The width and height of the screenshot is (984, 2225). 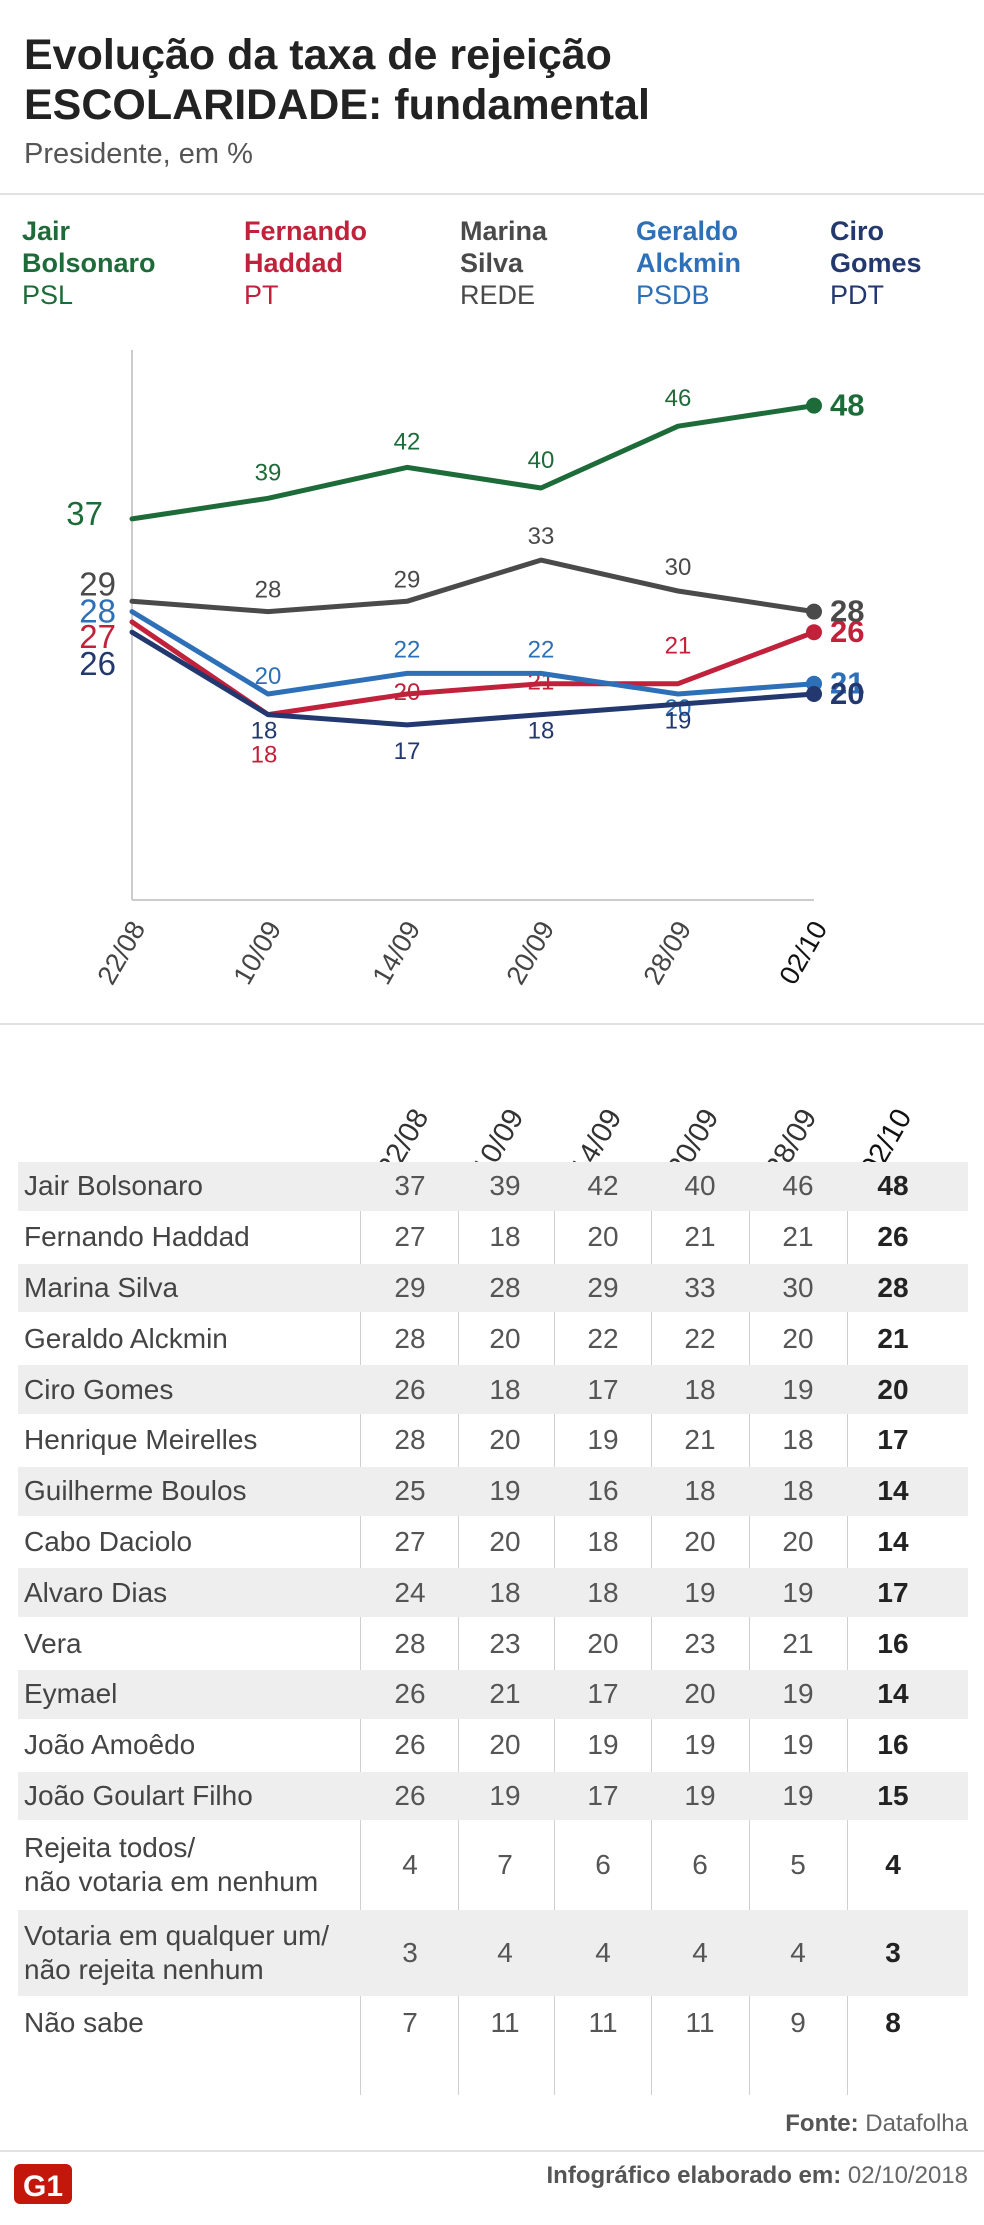 I want to click on data-label: 19, so click(x=678, y=720).